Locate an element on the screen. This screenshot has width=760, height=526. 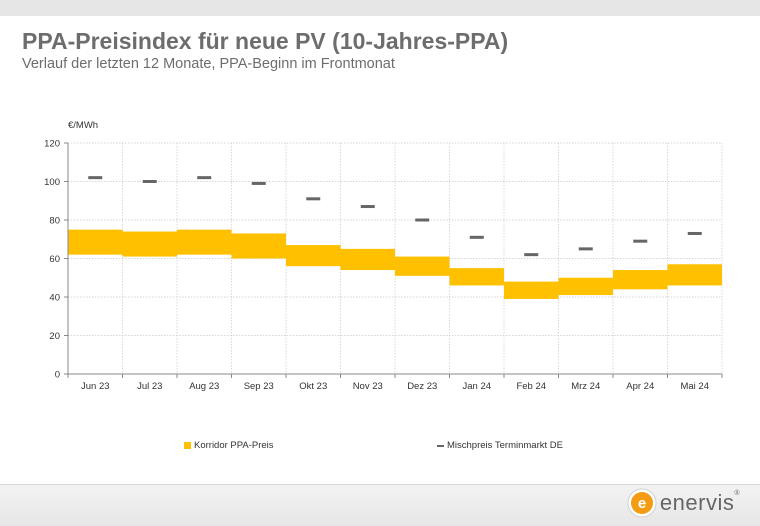
logo-letter: e is located at coordinates (642, 503).